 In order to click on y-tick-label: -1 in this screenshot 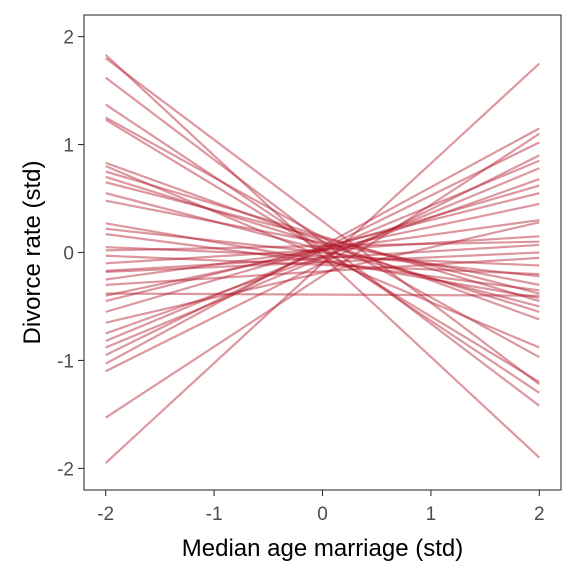, I will do `click(65, 361)`.